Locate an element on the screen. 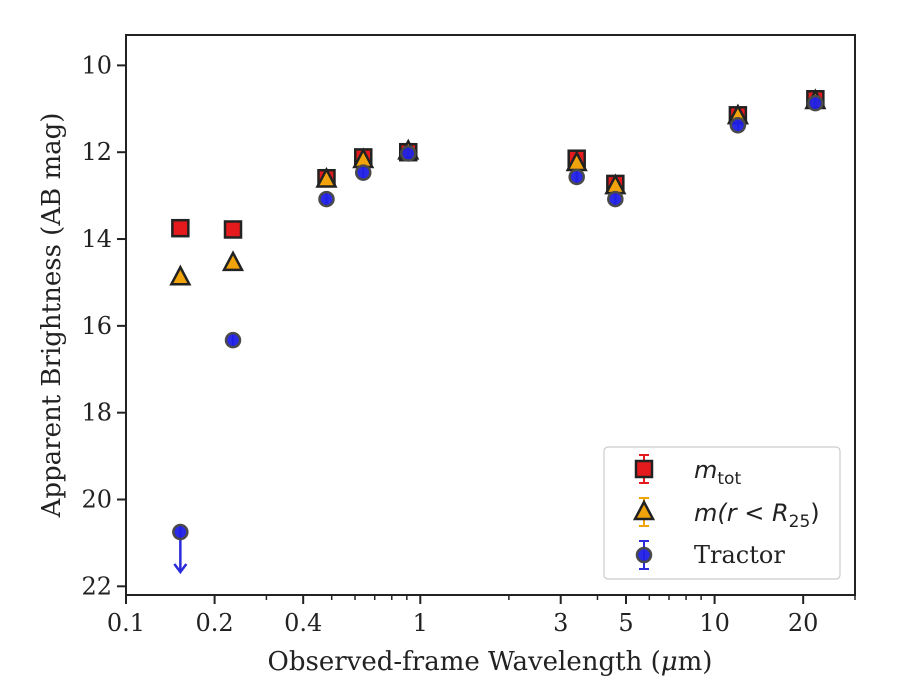 The width and height of the screenshot is (900, 700). y-tick-label: 18 is located at coordinates (96, 413).